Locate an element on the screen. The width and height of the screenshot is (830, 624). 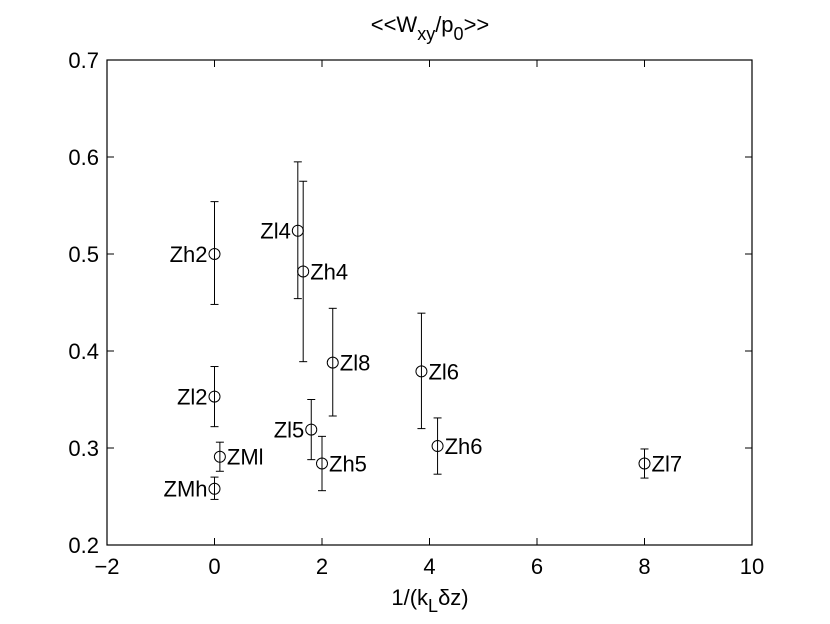
y-tick-label: 0.4 is located at coordinates (83, 351).